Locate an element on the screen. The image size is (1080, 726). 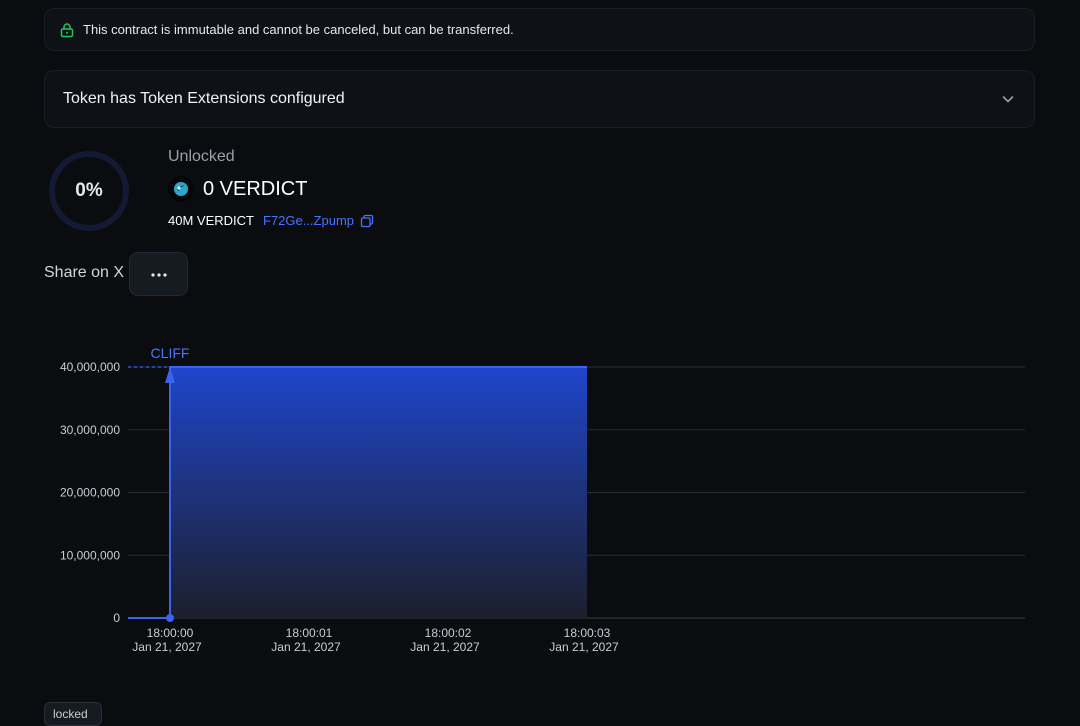
unlocked-amount-row: 0 VERDICT is located at coordinates (237, 189).